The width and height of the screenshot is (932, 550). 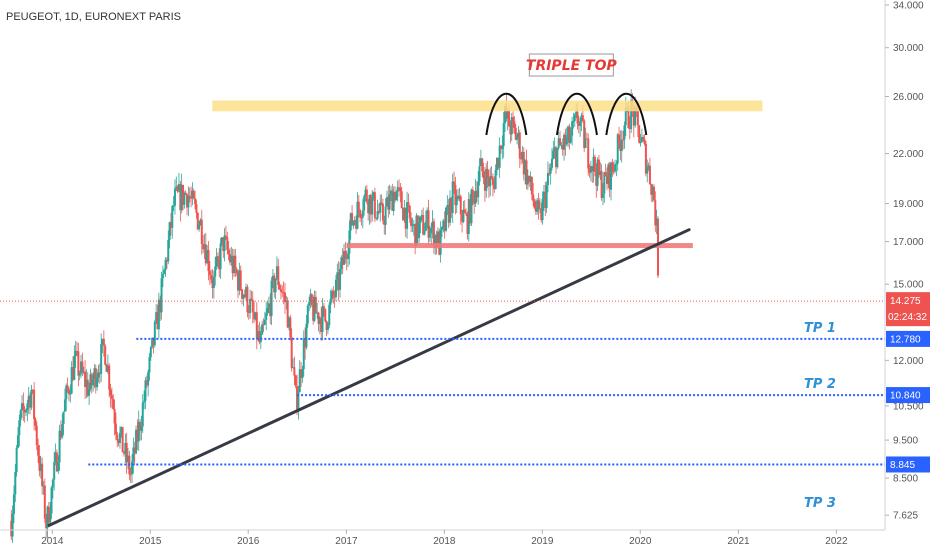 I want to click on current-price-value: 14.275, so click(x=905, y=301).